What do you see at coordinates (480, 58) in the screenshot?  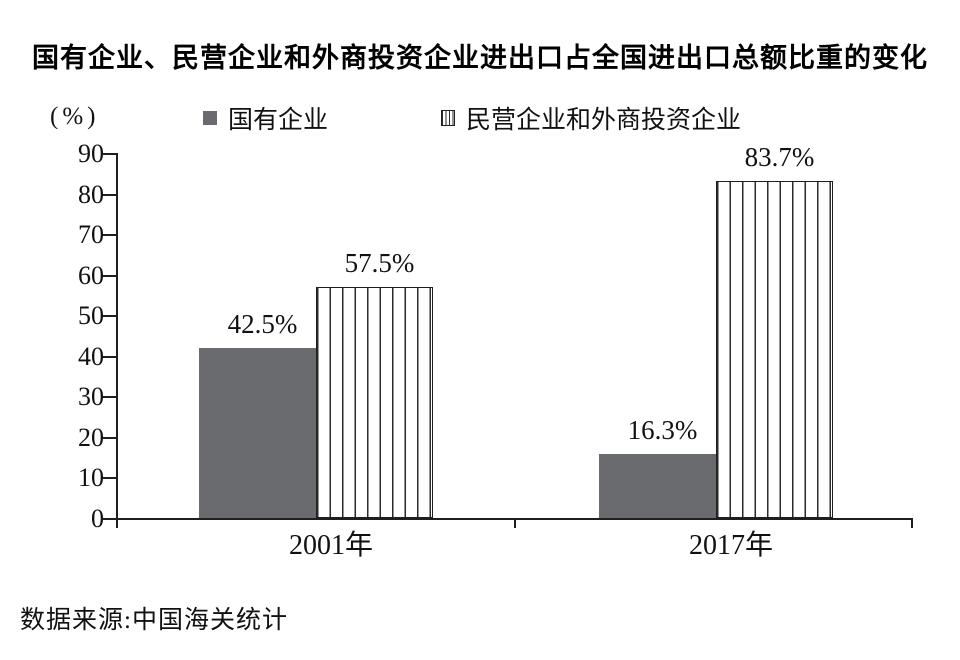 I see `chart-title: 国有企业、民营企业和外商投资企业进出口占全国进出口总额比重的变化` at bounding box center [480, 58].